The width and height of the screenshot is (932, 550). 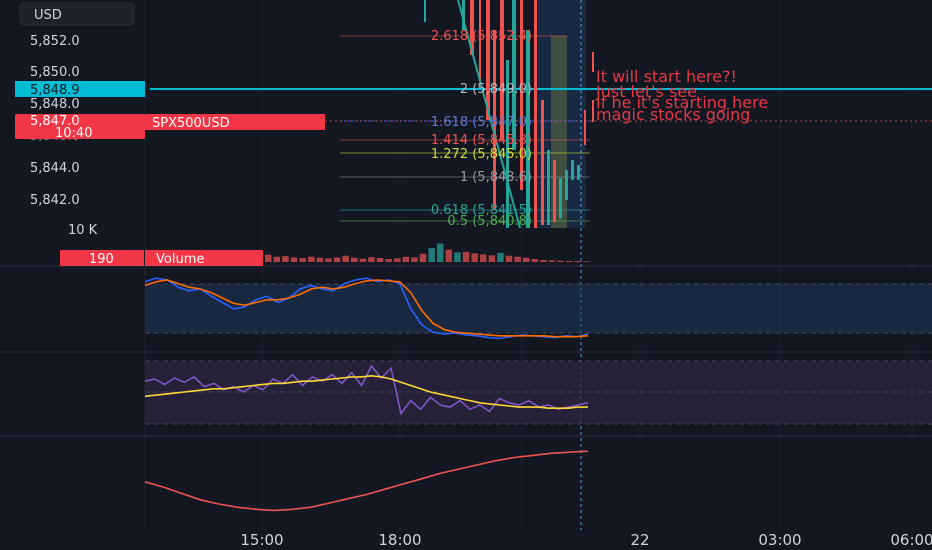 I want to click on time-tick-22: 22, so click(x=639, y=540).